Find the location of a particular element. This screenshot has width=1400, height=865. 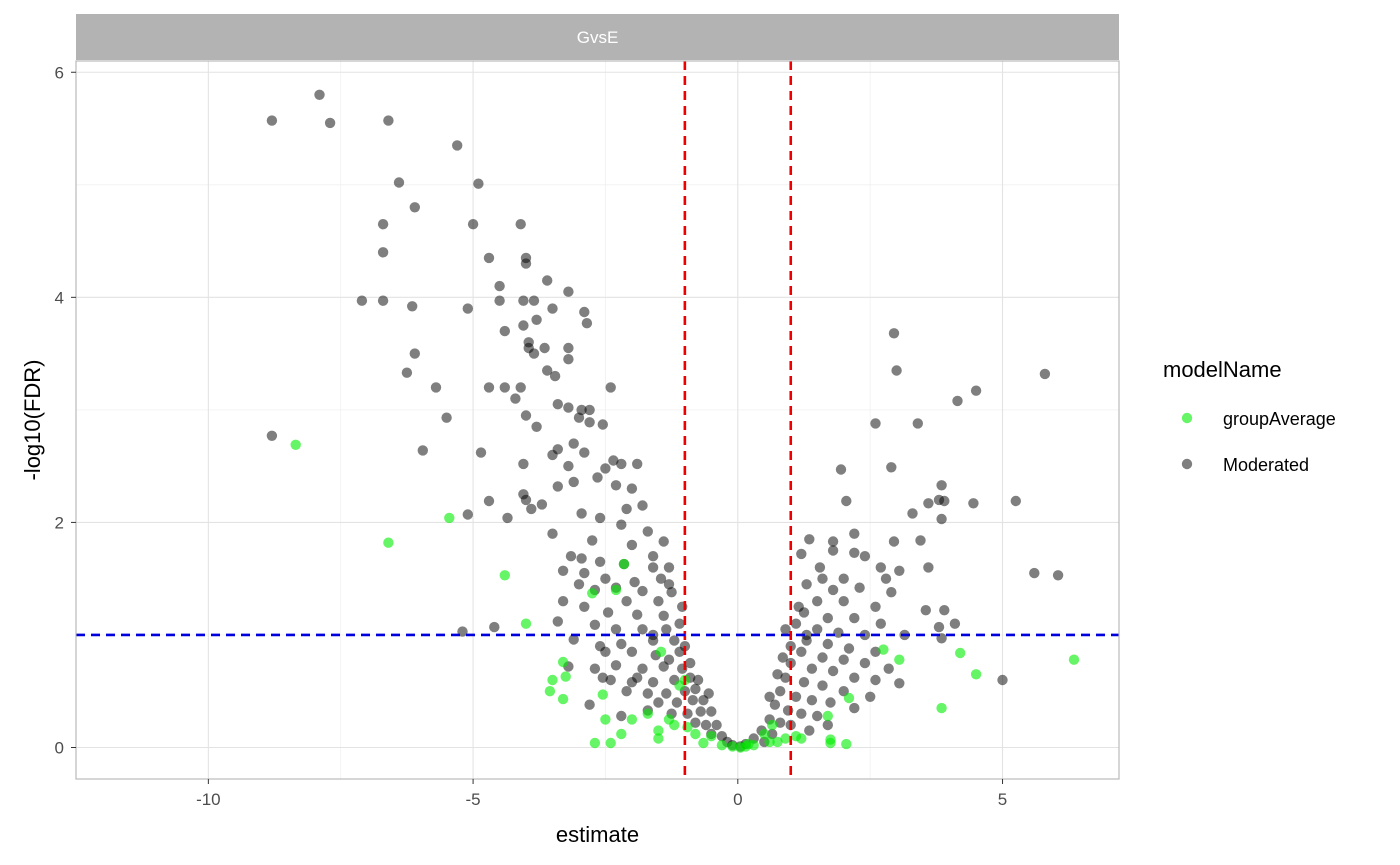

facet-strip-background is located at coordinates (597, 37).